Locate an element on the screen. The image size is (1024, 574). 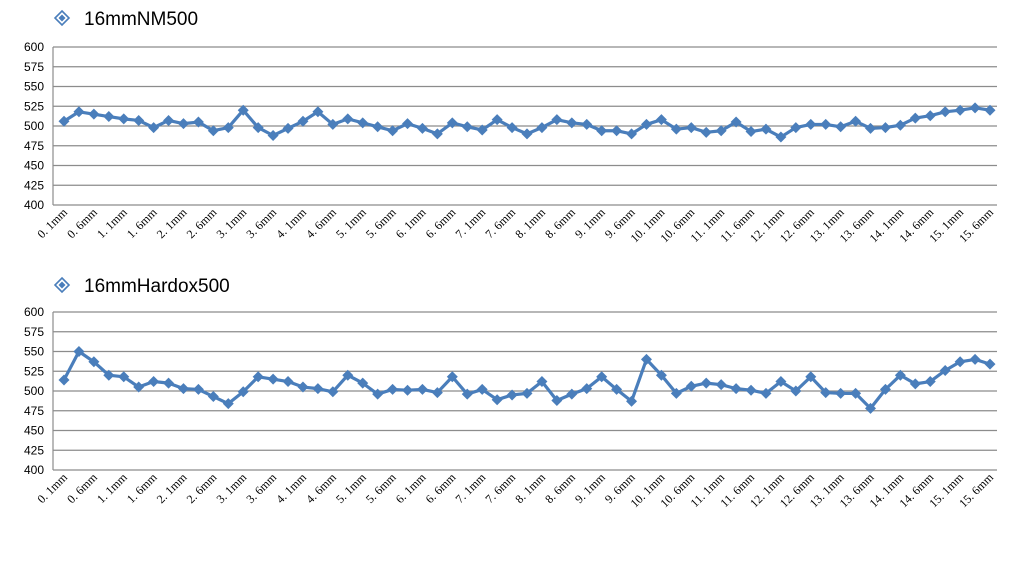
legend: 16mmNM500 is located at coordinates (125, 19).